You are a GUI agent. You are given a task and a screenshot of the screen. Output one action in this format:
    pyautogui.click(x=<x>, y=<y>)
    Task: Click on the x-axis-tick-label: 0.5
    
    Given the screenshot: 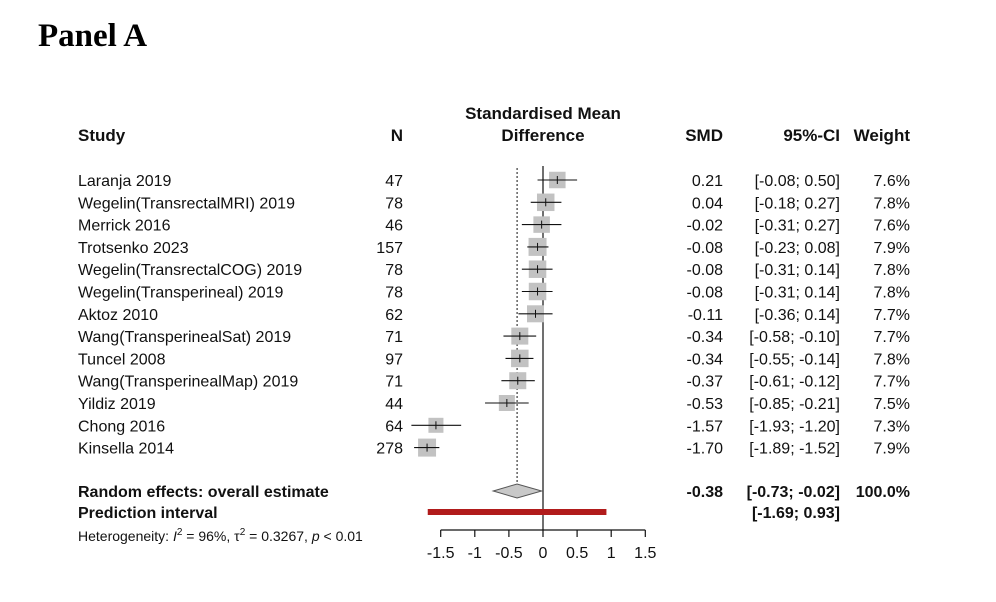 What is the action you would take?
    pyautogui.click(x=577, y=553)
    